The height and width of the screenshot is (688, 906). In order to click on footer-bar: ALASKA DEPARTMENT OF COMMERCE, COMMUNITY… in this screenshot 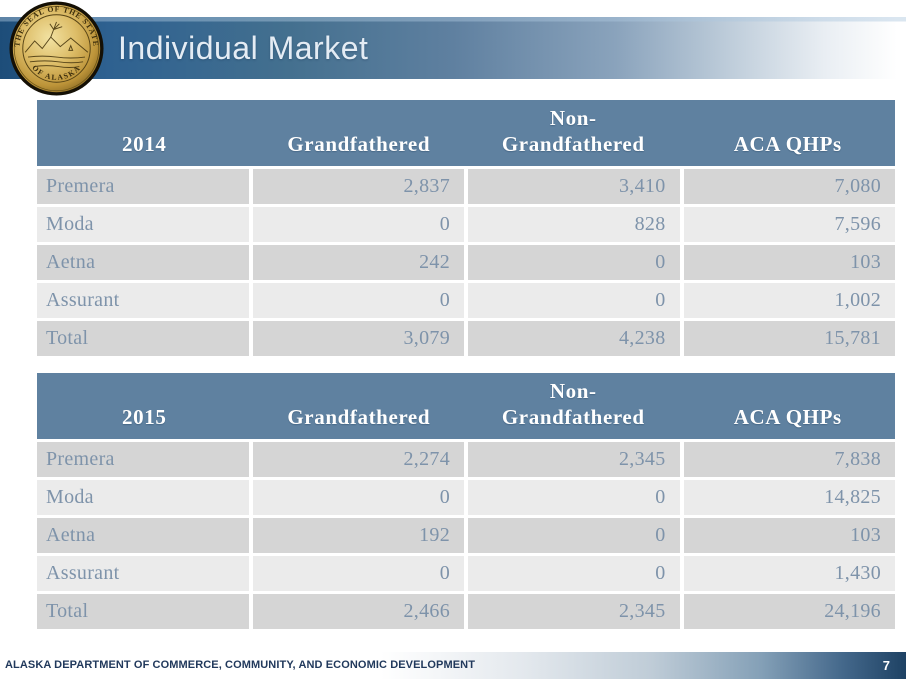, I will do `click(453, 665)`.